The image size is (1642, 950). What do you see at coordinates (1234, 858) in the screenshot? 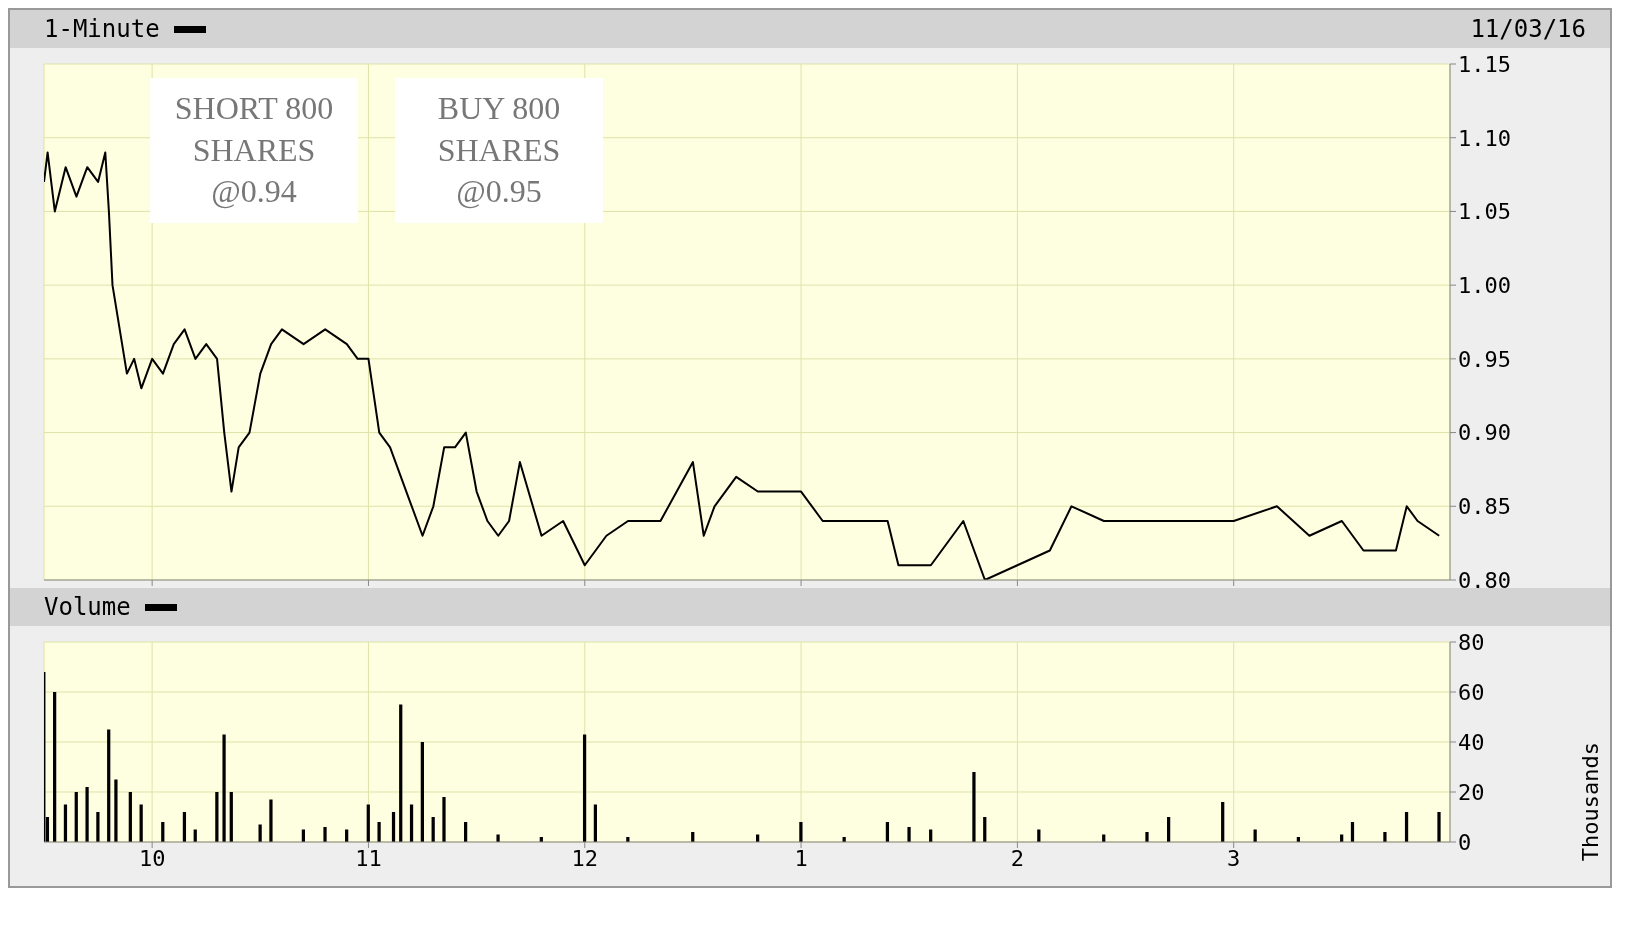
I see `x-tick-label: 3` at bounding box center [1234, 858].